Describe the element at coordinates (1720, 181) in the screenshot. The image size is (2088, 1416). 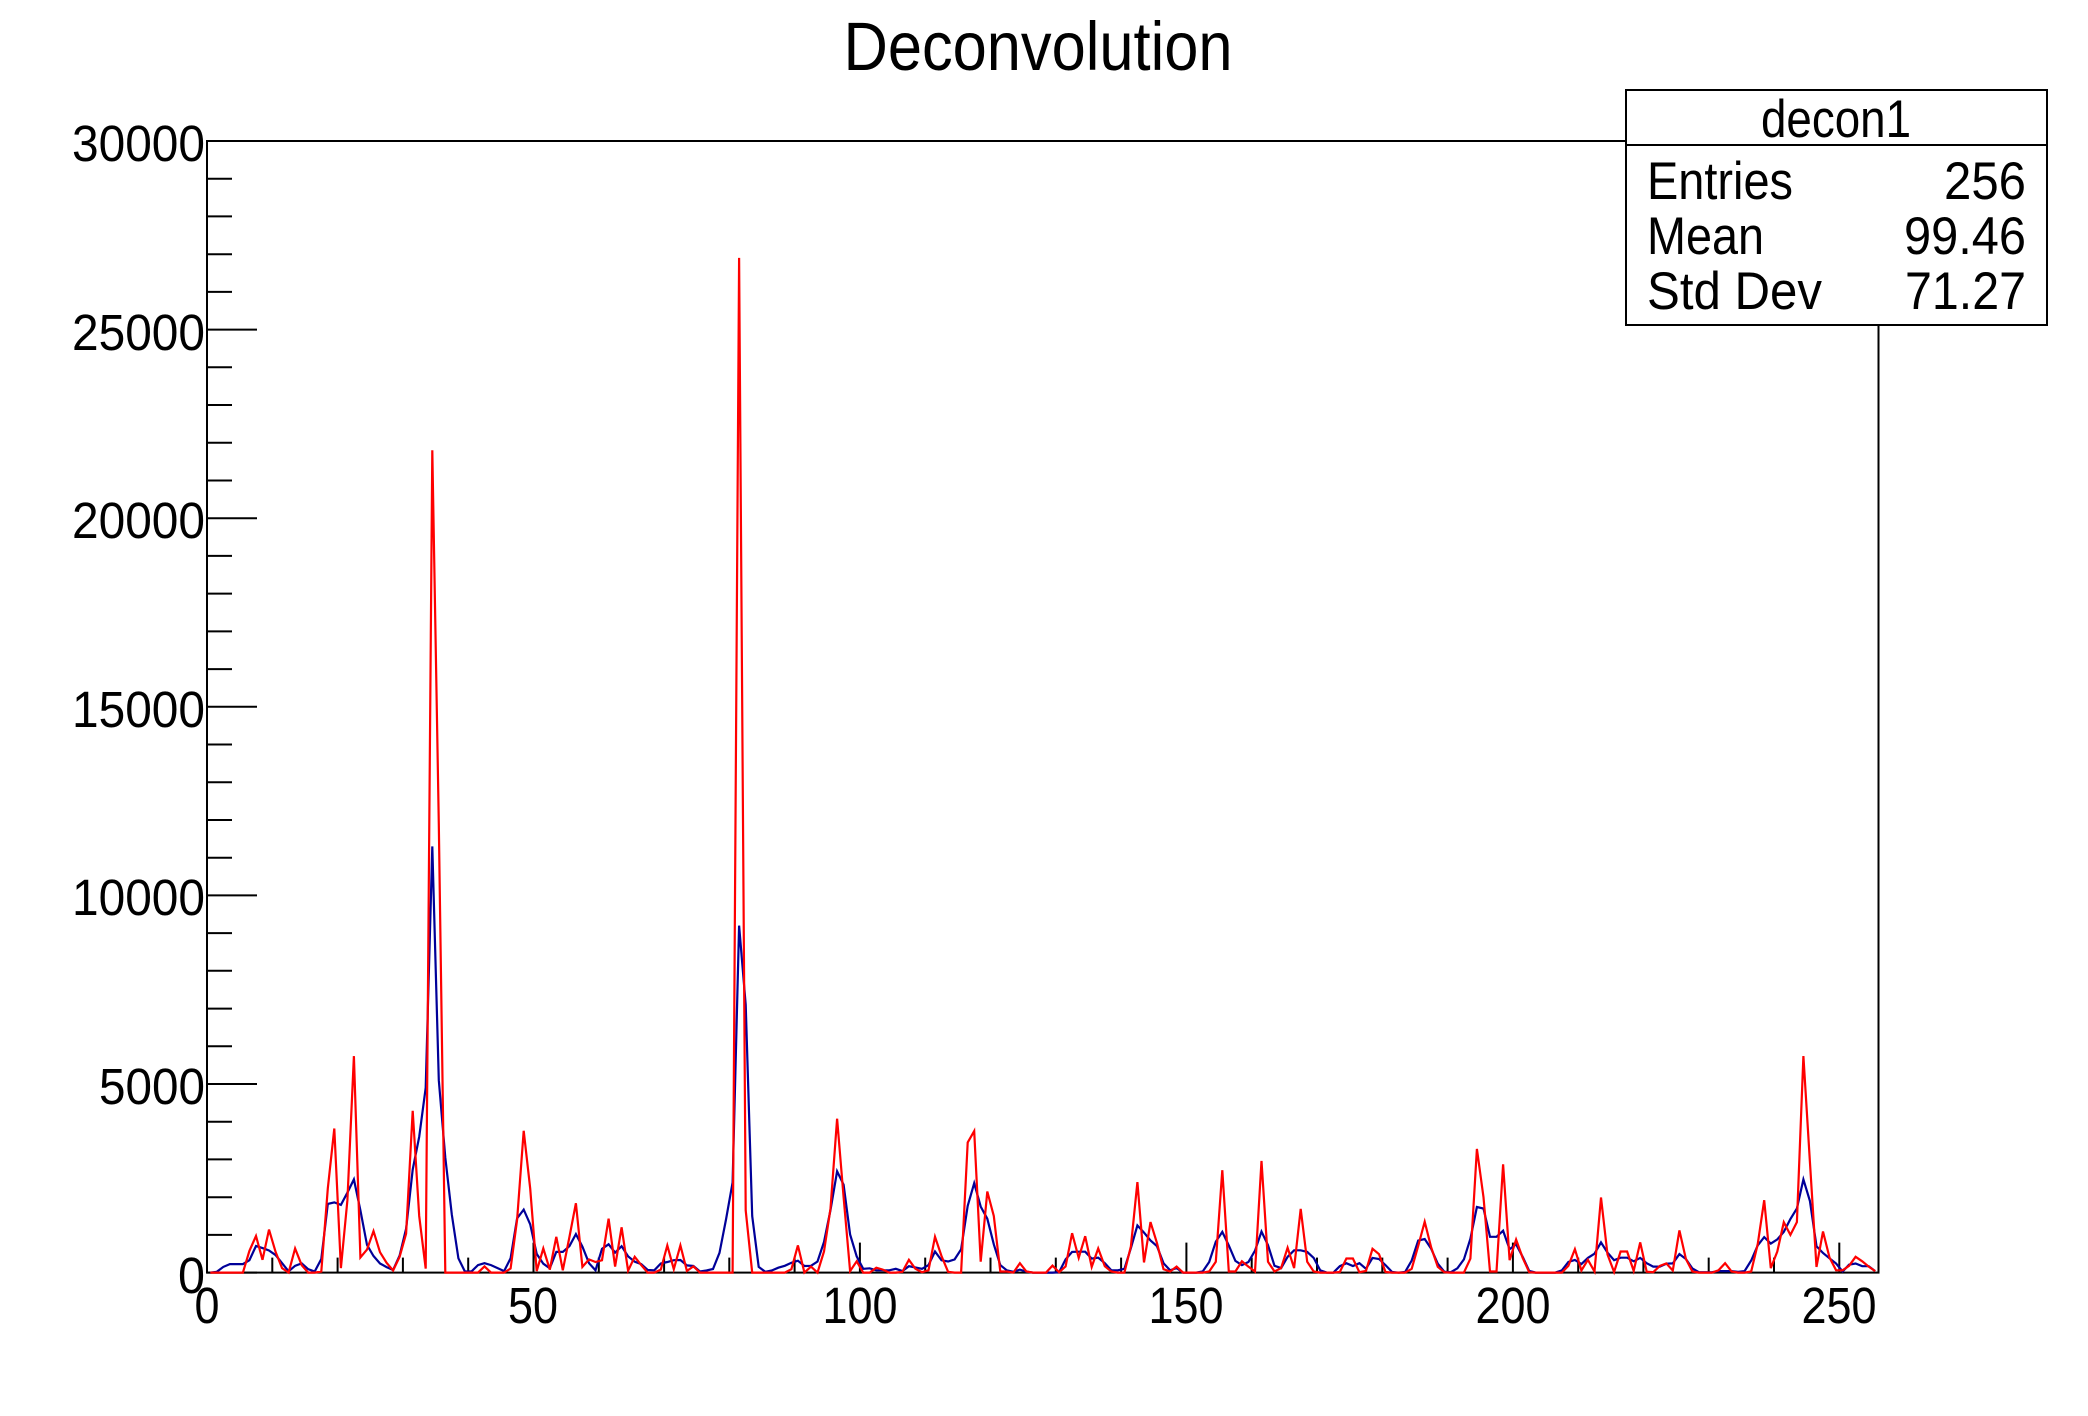
I see `svg-text: Entries` at that location.